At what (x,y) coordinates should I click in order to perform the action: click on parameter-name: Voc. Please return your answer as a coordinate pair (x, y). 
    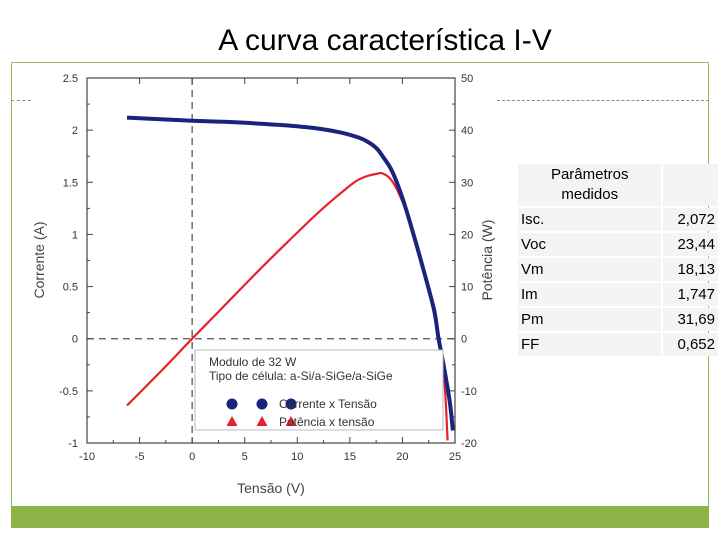
    Looking at the image, I should click on (590, 244).